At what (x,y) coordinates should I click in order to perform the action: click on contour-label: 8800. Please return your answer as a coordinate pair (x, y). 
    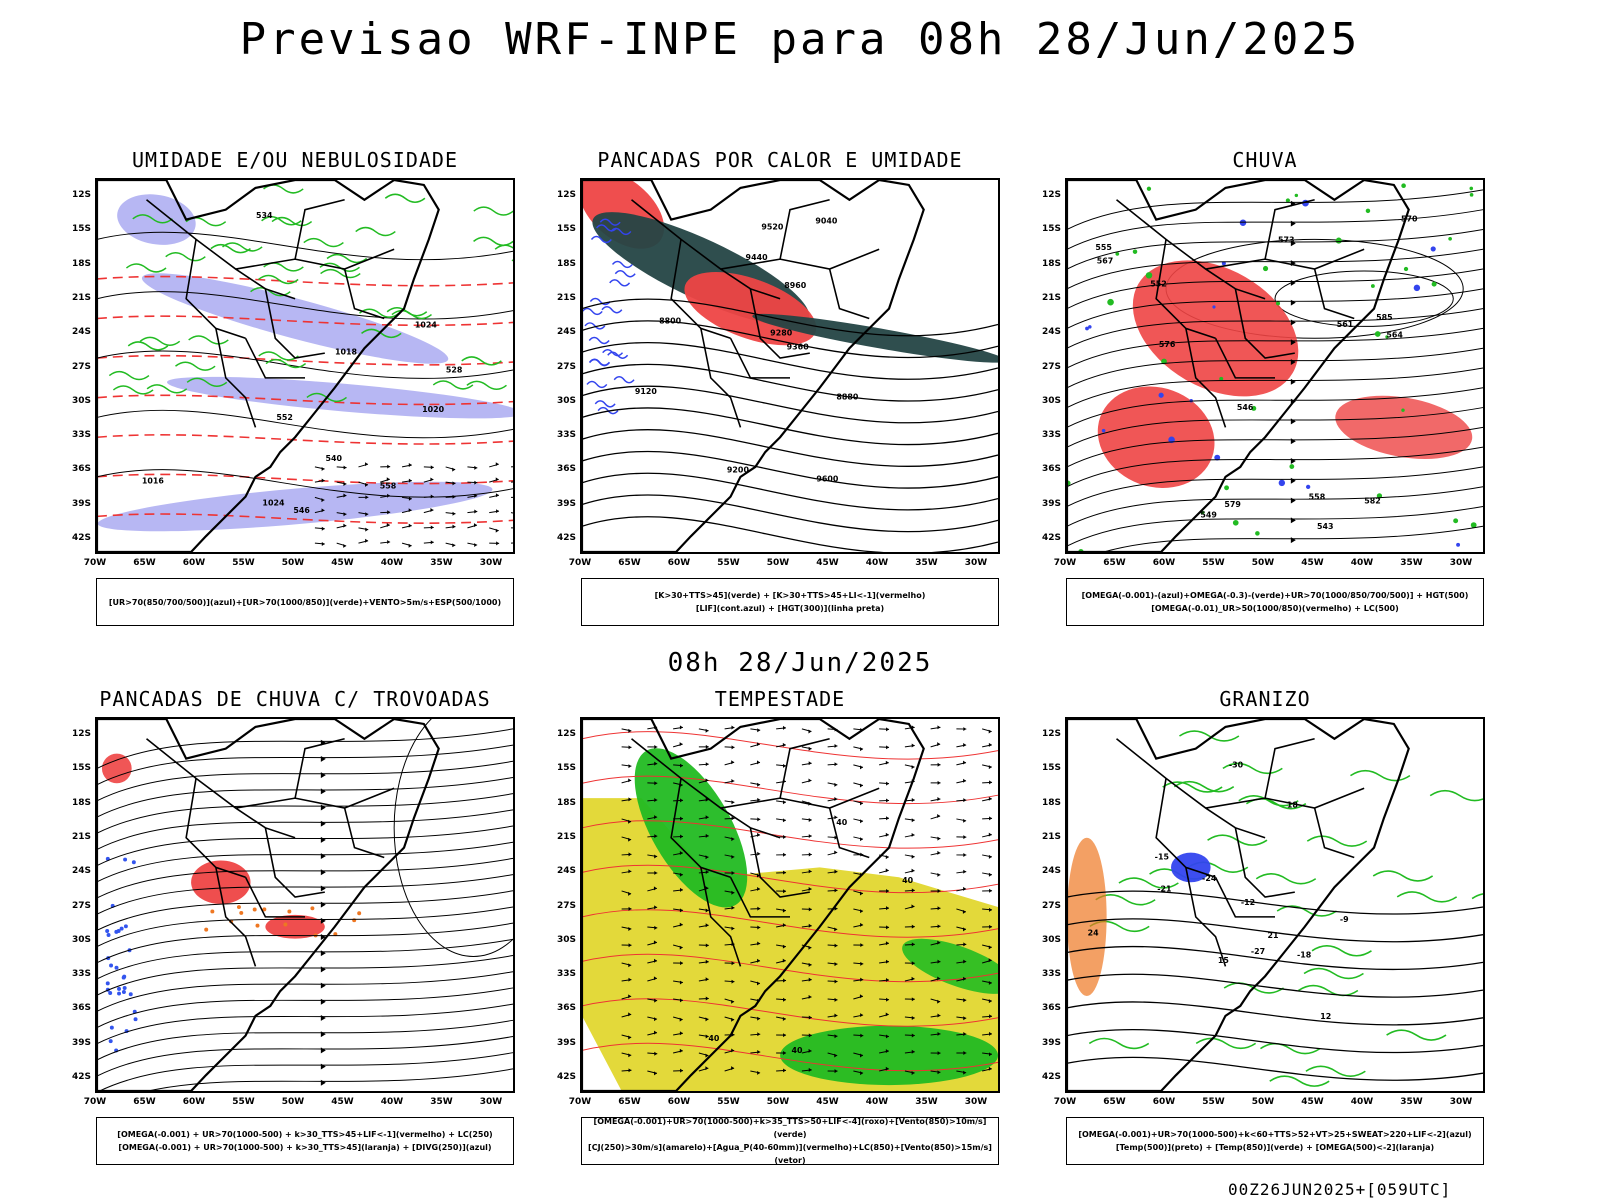
    Looking at the image, I should click on (670, 321).